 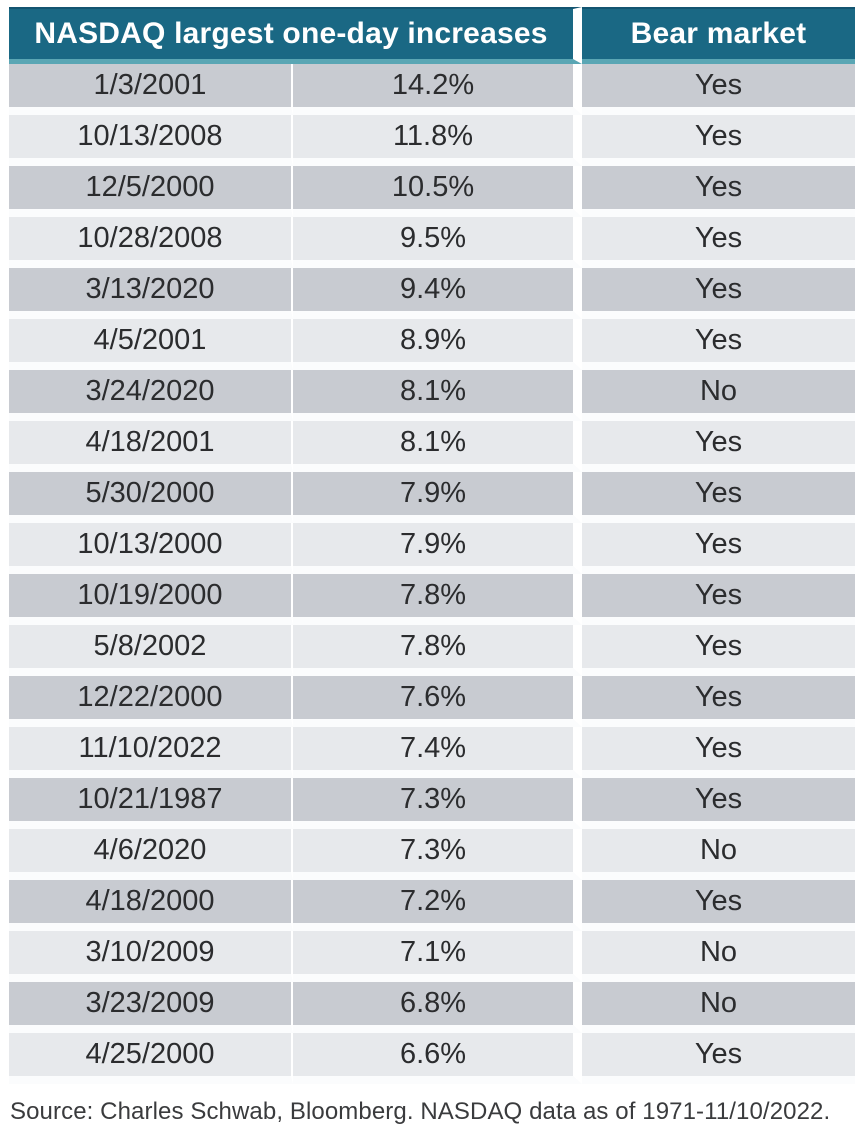 I want to click on increase-cell: 9.5%, so click(x=437, y=242).